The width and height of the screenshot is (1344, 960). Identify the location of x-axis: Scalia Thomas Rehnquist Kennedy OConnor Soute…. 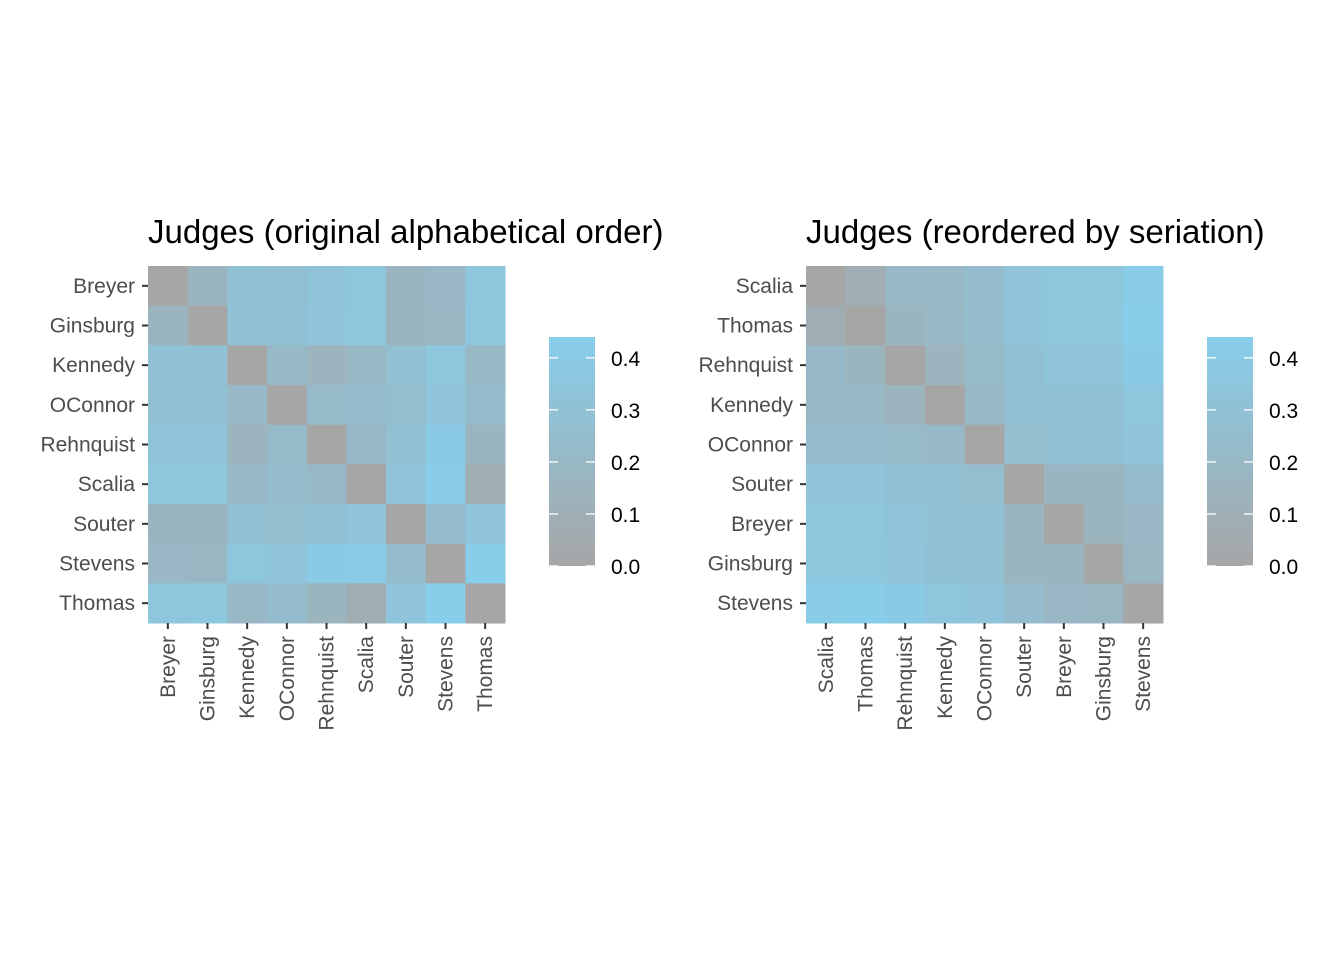
(985, 677).